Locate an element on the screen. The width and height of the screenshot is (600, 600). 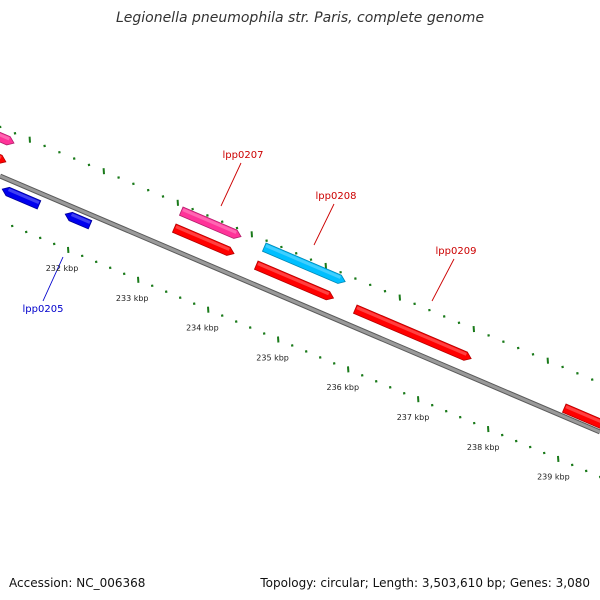
gene-blue-1-shape is located at coordinates (21, 198).